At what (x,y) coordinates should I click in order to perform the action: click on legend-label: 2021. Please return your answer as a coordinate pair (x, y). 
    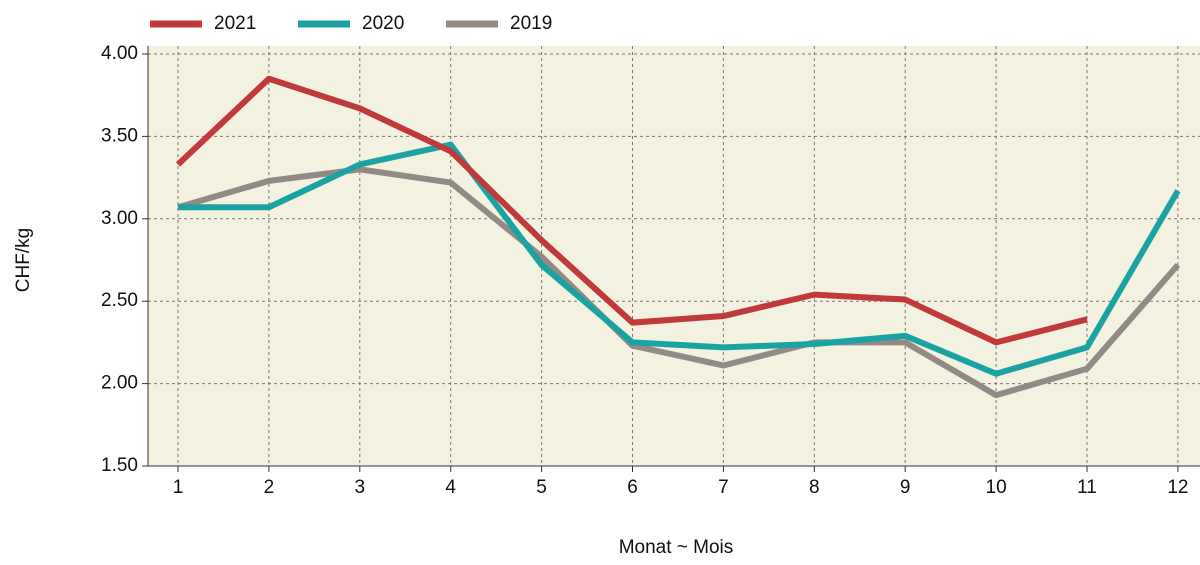
    Looking at the image, I should click on (235, 23).